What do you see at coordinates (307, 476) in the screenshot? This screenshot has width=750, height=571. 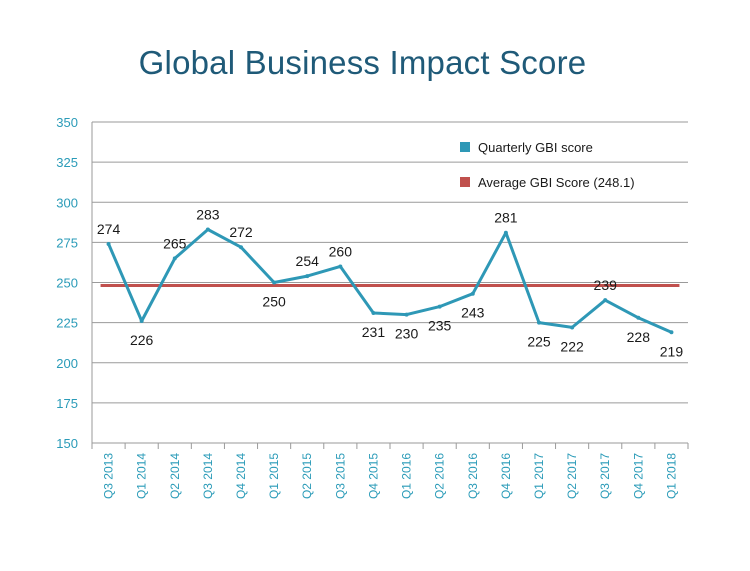 I see `x-tick-label: Q2 2015` at bounding box center [307, 476].